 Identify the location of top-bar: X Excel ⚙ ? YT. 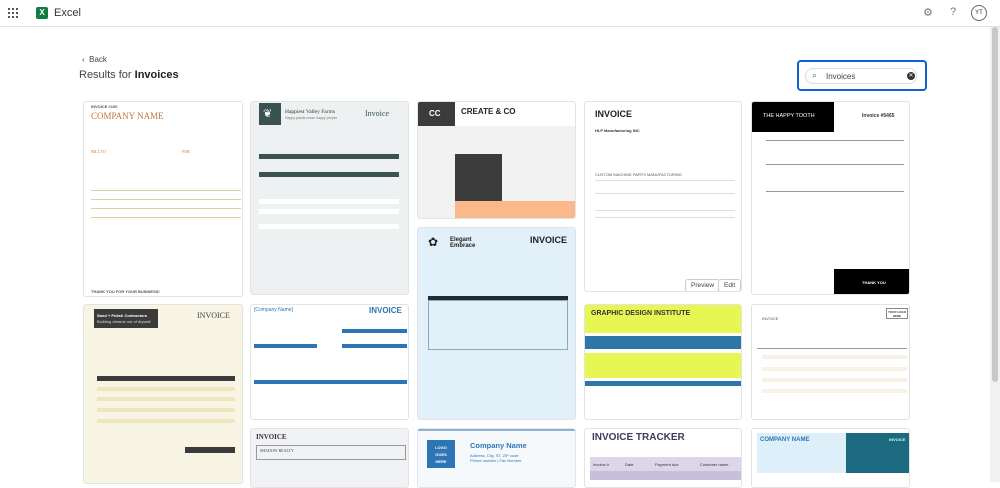
(500, 13).